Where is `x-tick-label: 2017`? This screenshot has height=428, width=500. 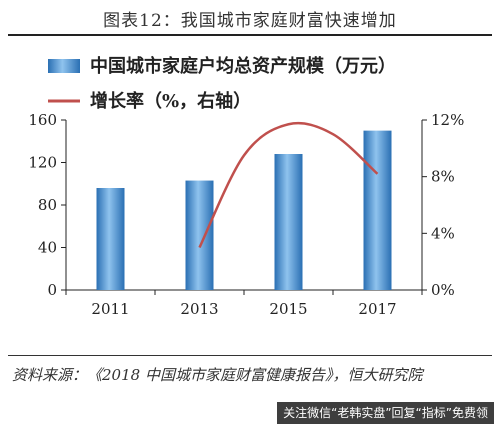
x-tick-label: 2017 is located at coordinates (377, 309).